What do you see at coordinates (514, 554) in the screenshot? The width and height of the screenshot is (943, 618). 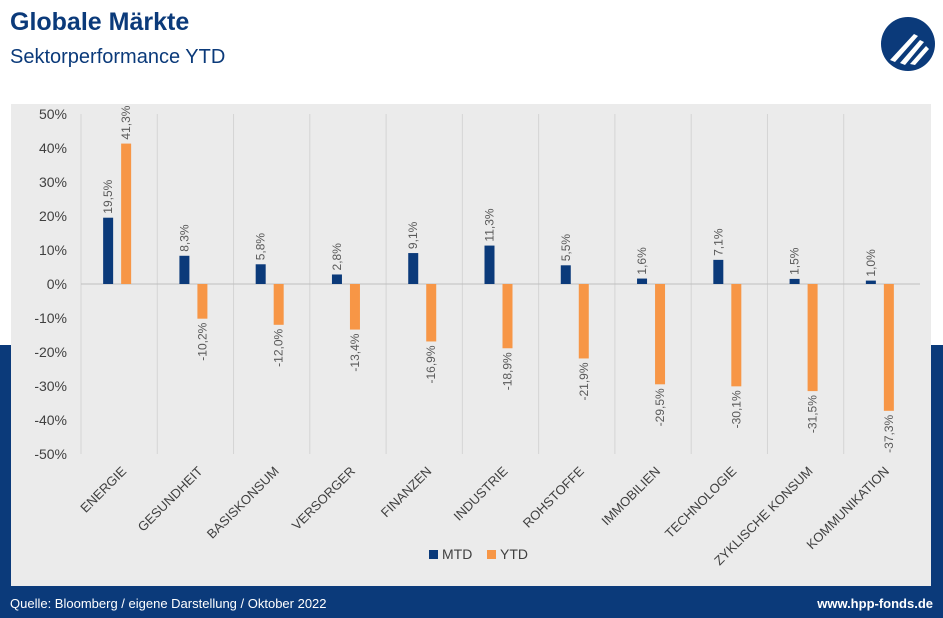 I see `legend-ytd-label: YTD` at bounding box center [514, 554].